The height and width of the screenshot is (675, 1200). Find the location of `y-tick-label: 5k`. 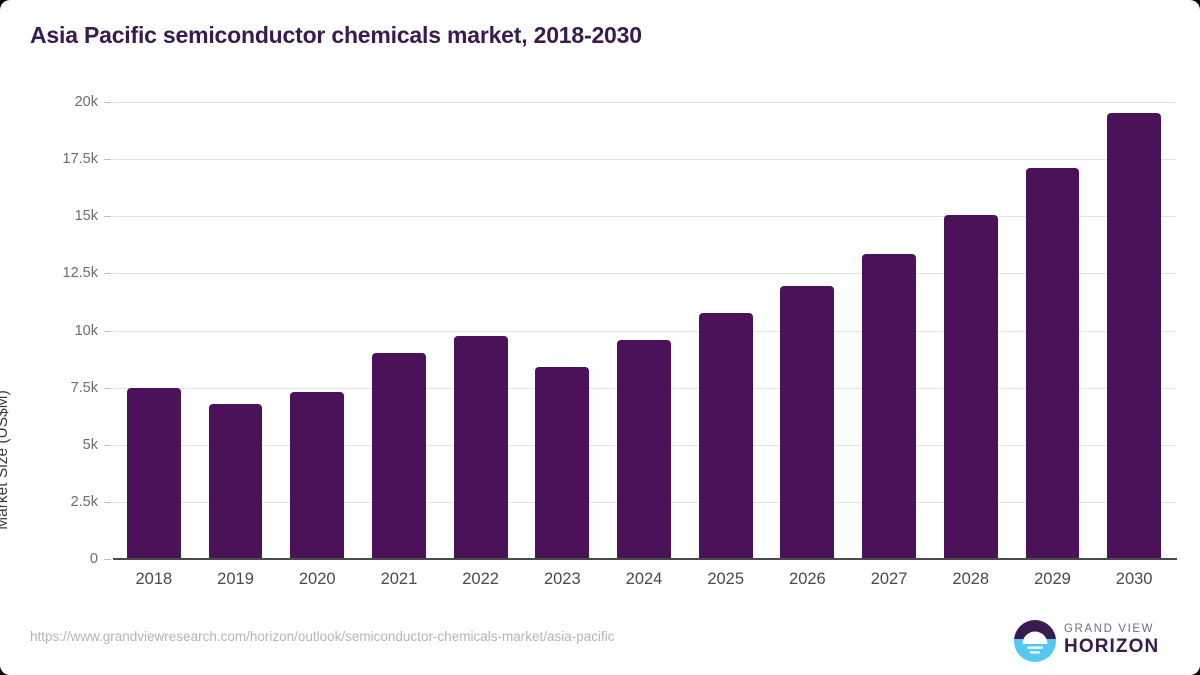

y-tick-label: 5k is located at coordinates (90, 444).